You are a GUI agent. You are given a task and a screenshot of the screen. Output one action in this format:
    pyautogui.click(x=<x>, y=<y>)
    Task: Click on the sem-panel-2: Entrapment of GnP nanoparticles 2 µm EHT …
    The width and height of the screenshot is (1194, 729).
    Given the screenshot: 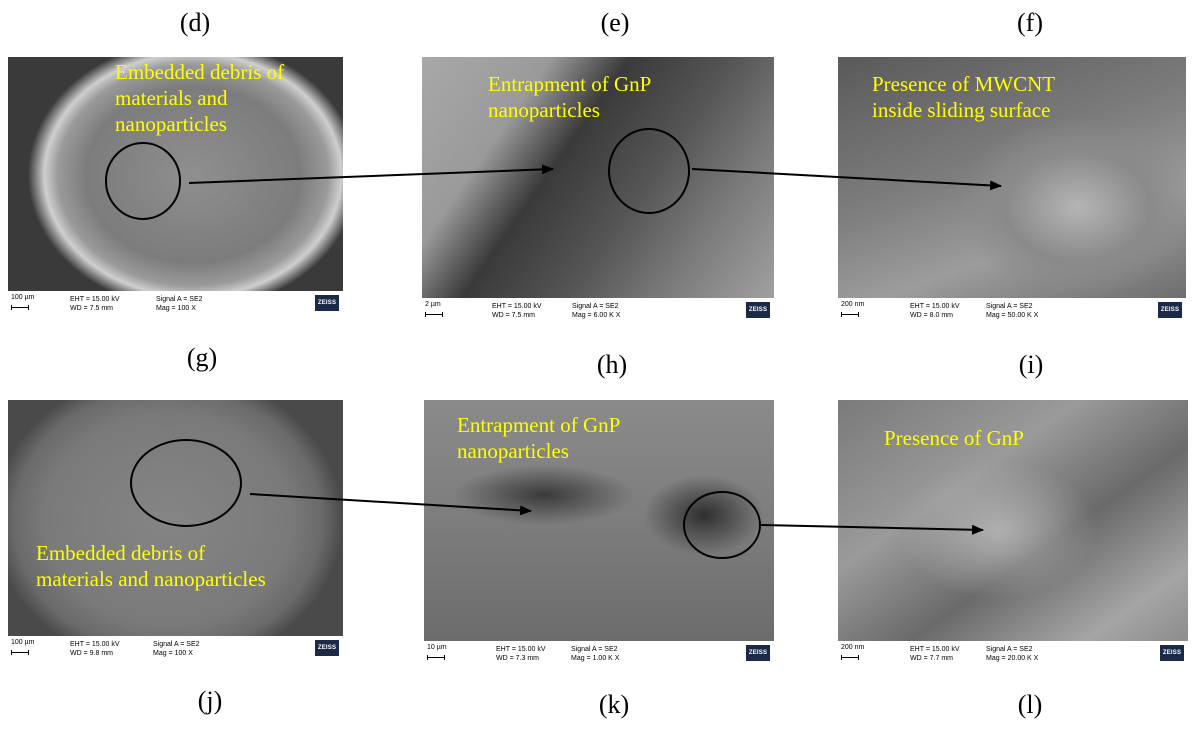 What is the action you would take?
    pyautogui.click(x=598, y=189)
    